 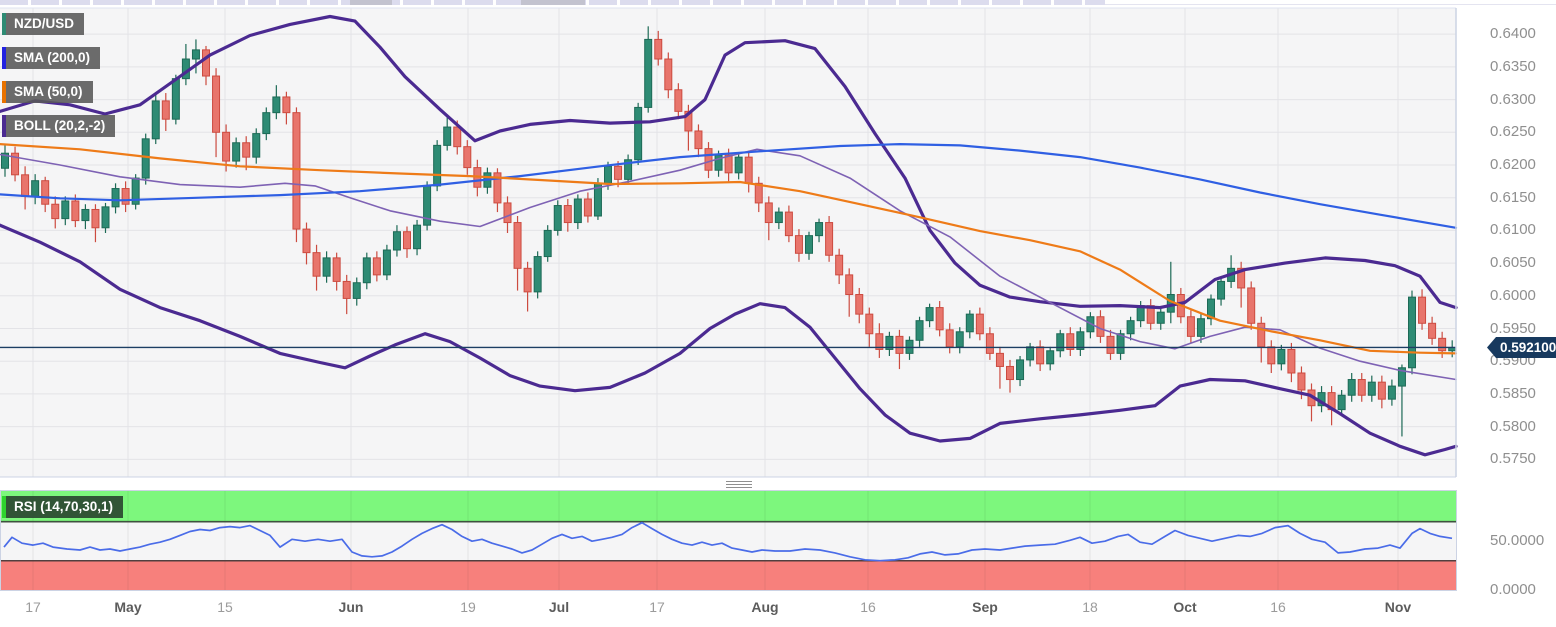 I want to click on legend-item-1: SMA (200,0), so click(x=51, y=58).